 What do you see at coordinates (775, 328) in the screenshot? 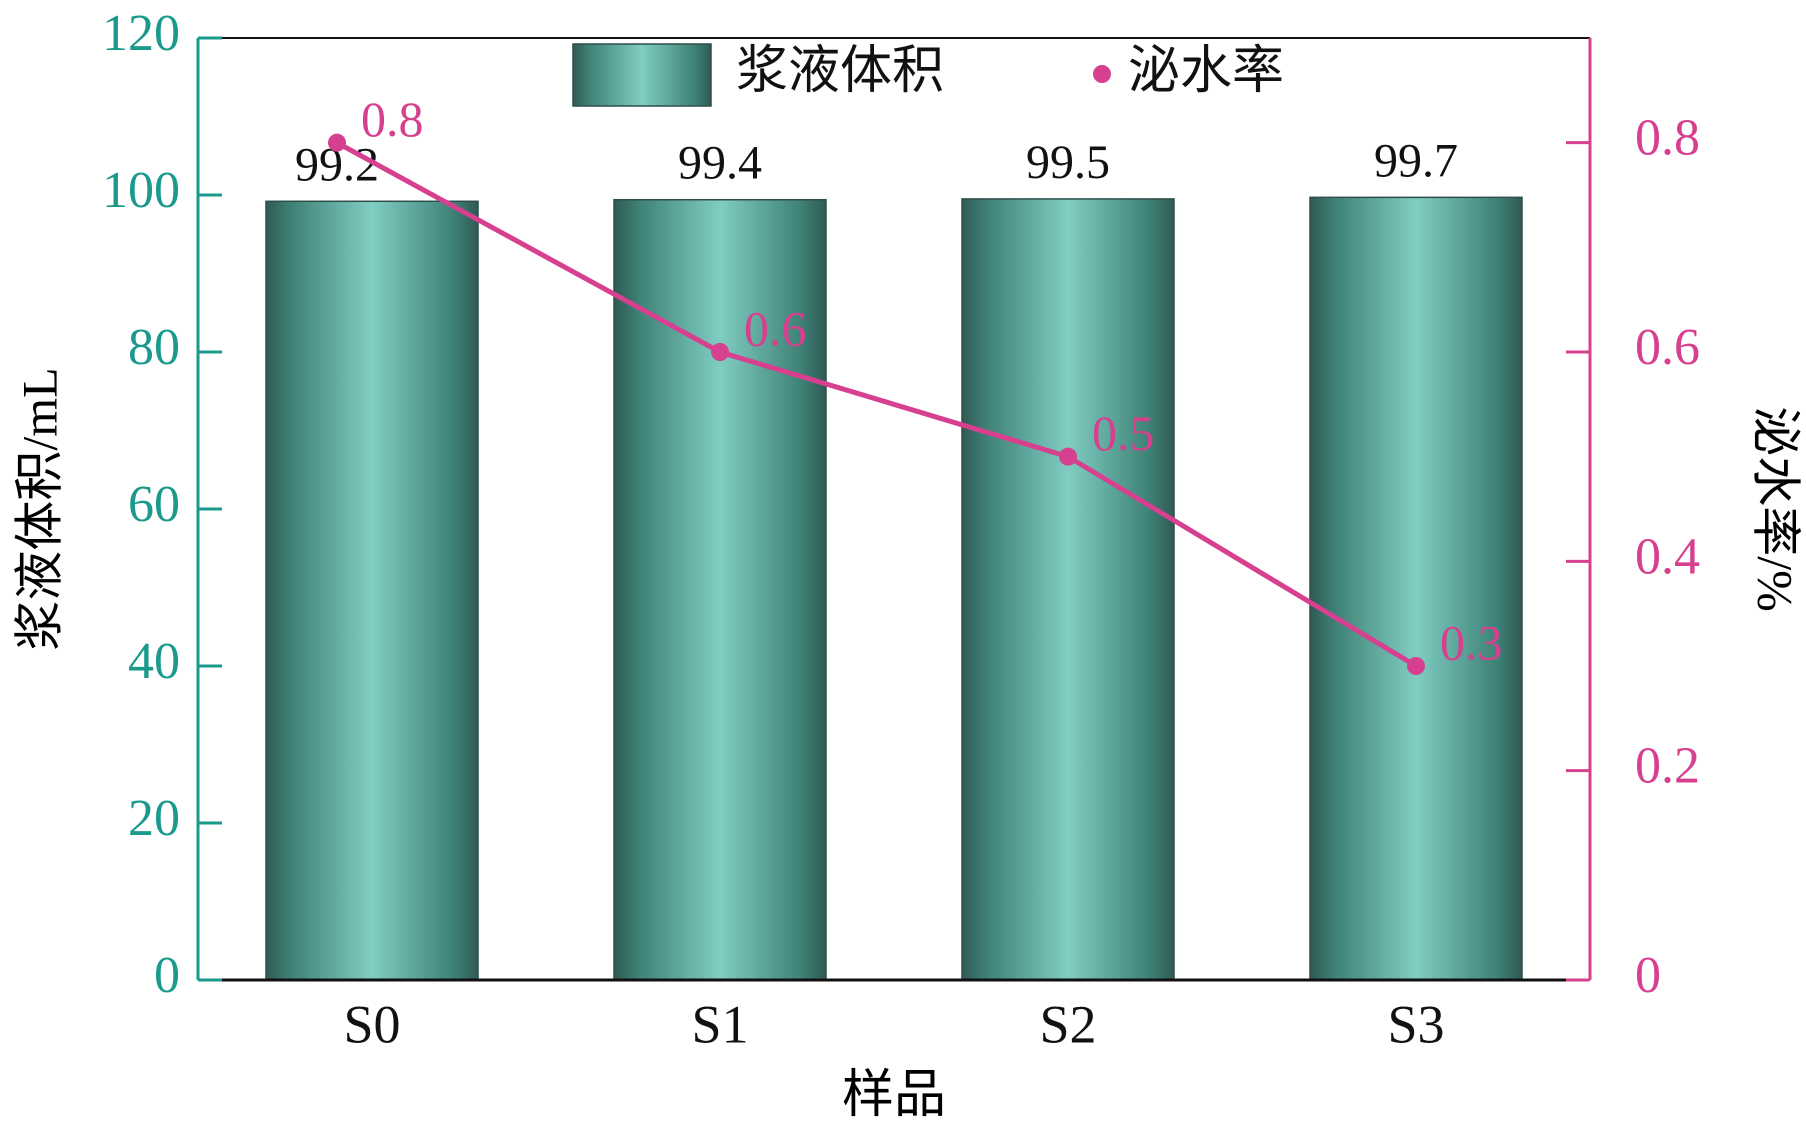
I see `line-value-label: 0.6` at bounding box center [775, 328].